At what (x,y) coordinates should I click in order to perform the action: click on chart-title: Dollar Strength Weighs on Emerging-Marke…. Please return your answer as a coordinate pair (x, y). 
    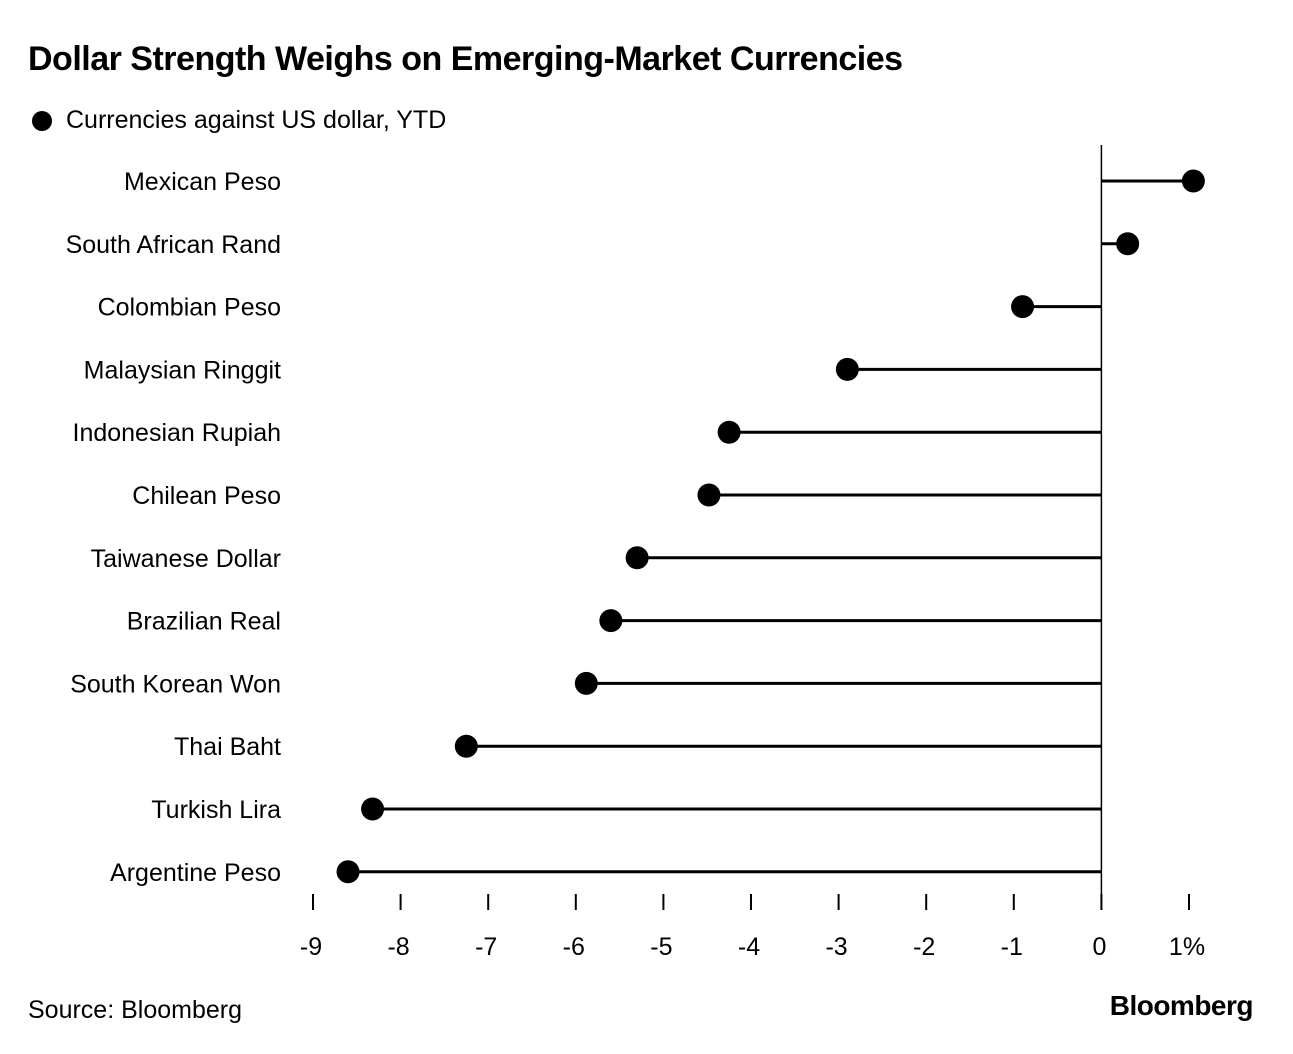
    Looking at the image, I should click on (465, 59).